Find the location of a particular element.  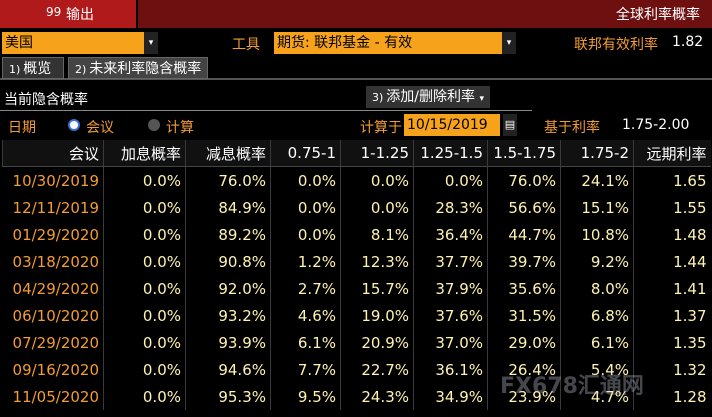

cell: 95.3% is located at coordinates (228, 396).